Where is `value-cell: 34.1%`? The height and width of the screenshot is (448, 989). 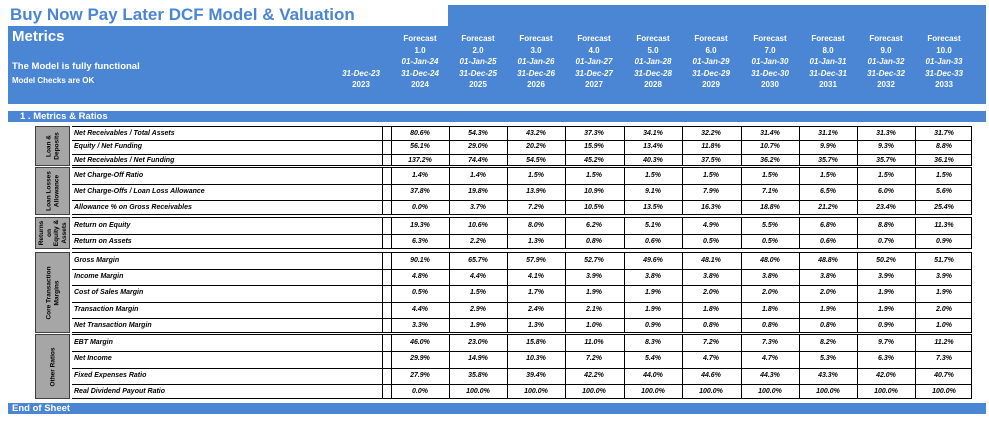 value-cell: 34.1% is located at coordinates (653, 133).